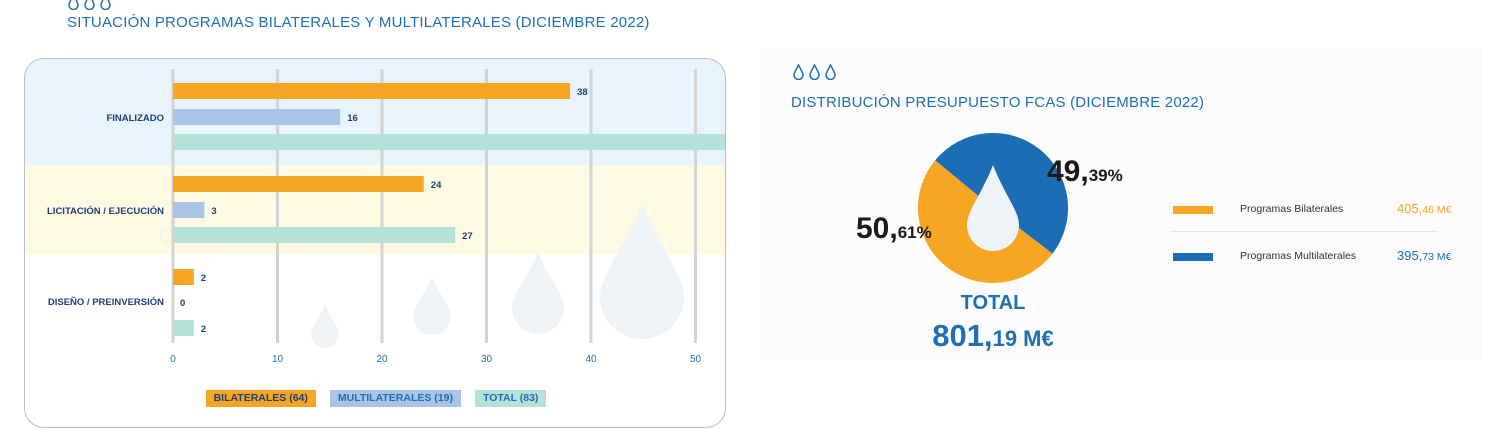 The height and width of the screenshot is (430, 1500). What do you see at coordinates (106, 302) in the screenshot?
I see `category-label: DISEÑO / PREINVERSIÓN` at bounding box center [106, 302].